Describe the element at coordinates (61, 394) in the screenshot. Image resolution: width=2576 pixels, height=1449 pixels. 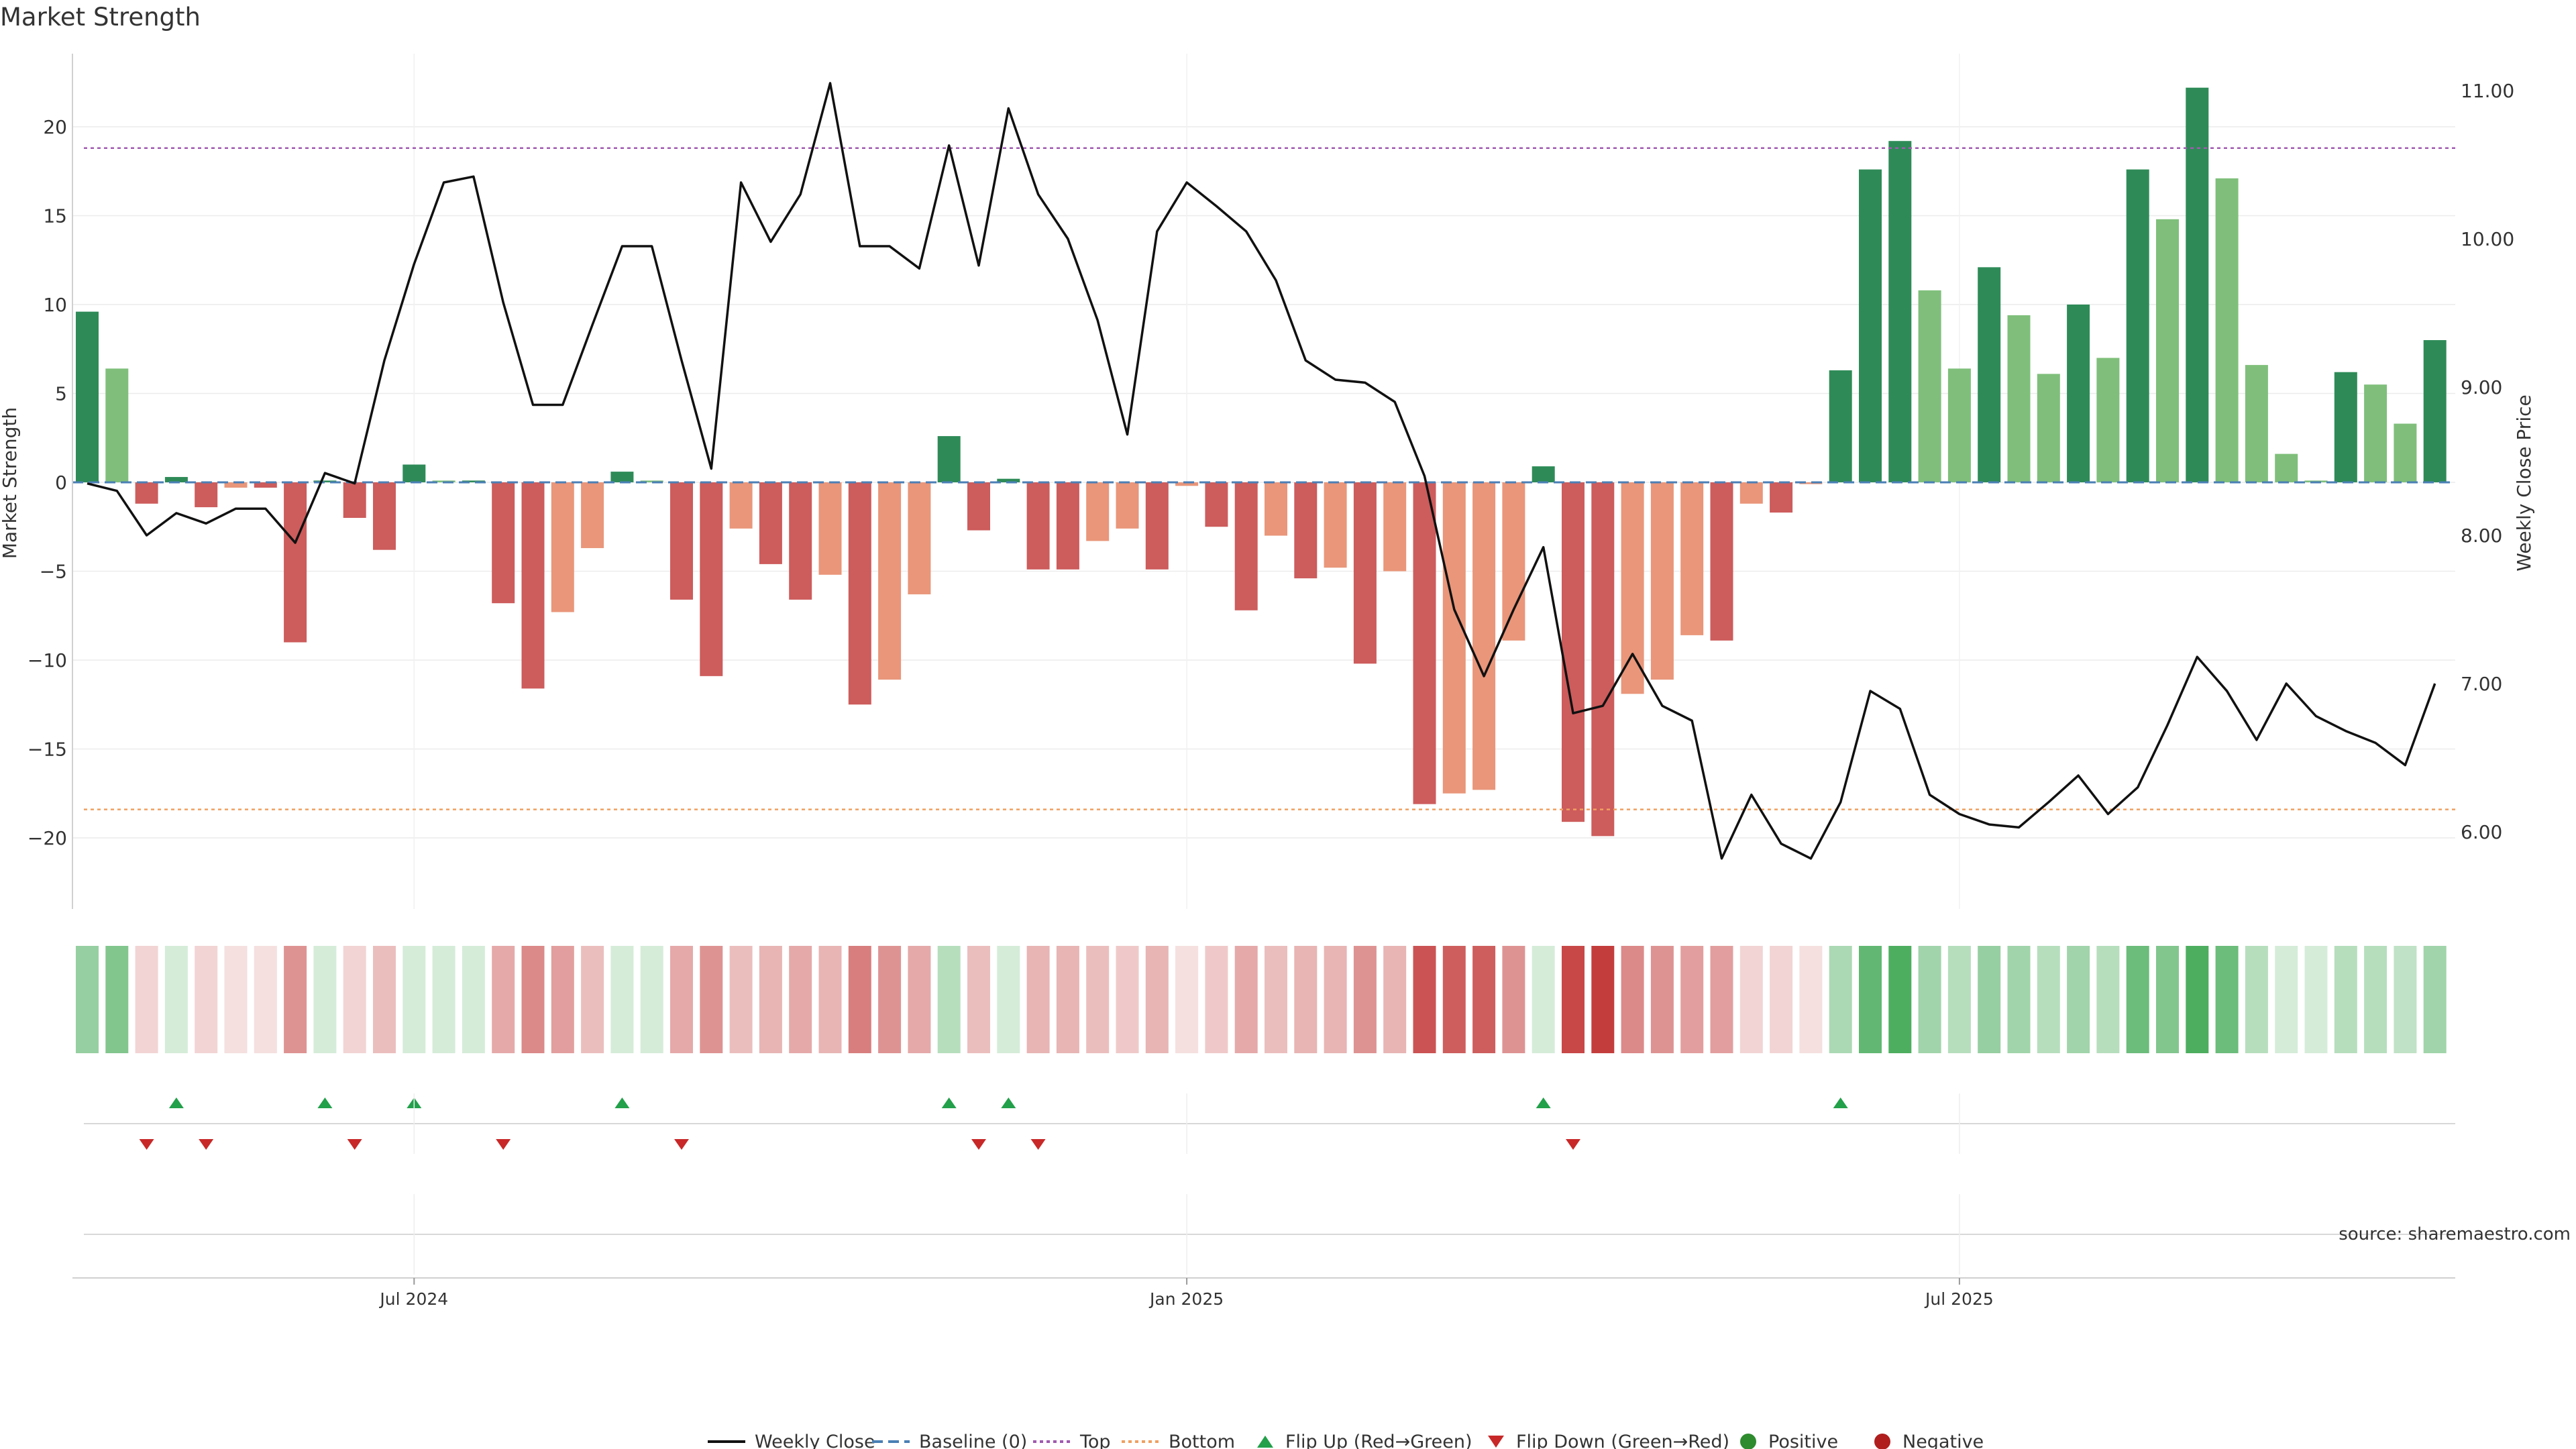
I see `y-tick-label-left: 5` at that location.